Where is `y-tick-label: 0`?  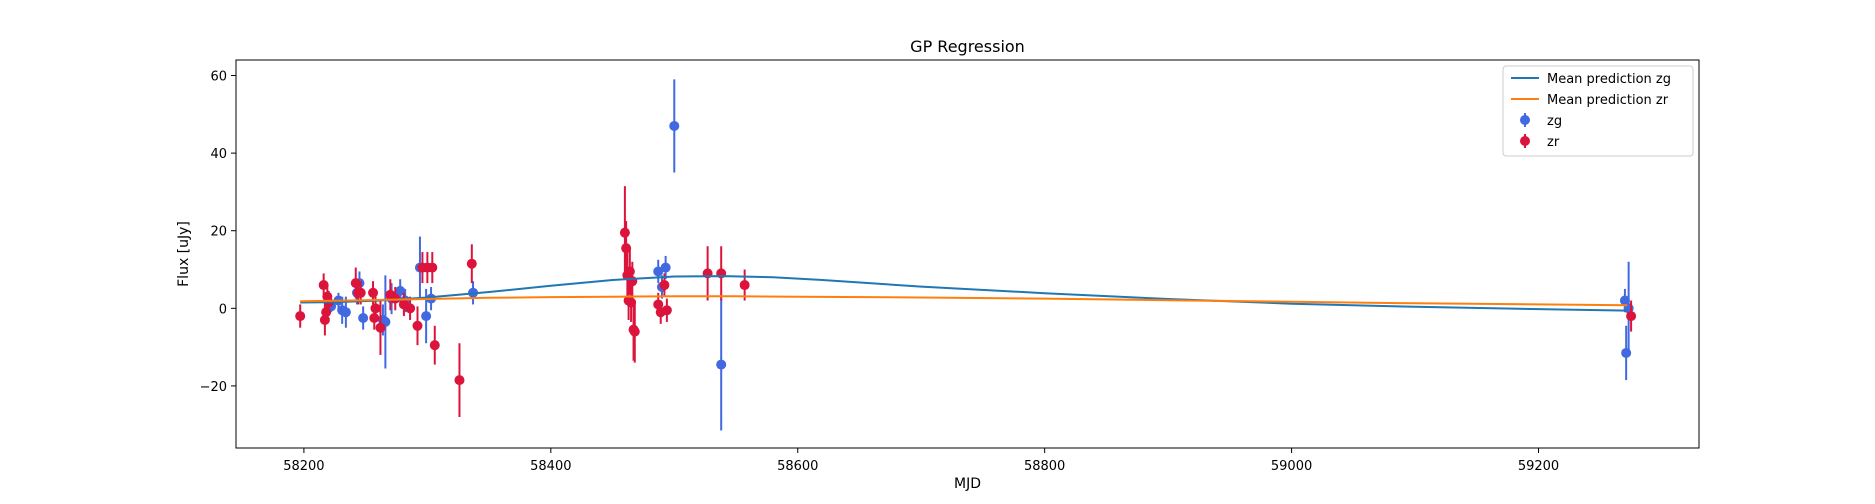
y-tick-label: 0 is located at coordinates (223, 309).